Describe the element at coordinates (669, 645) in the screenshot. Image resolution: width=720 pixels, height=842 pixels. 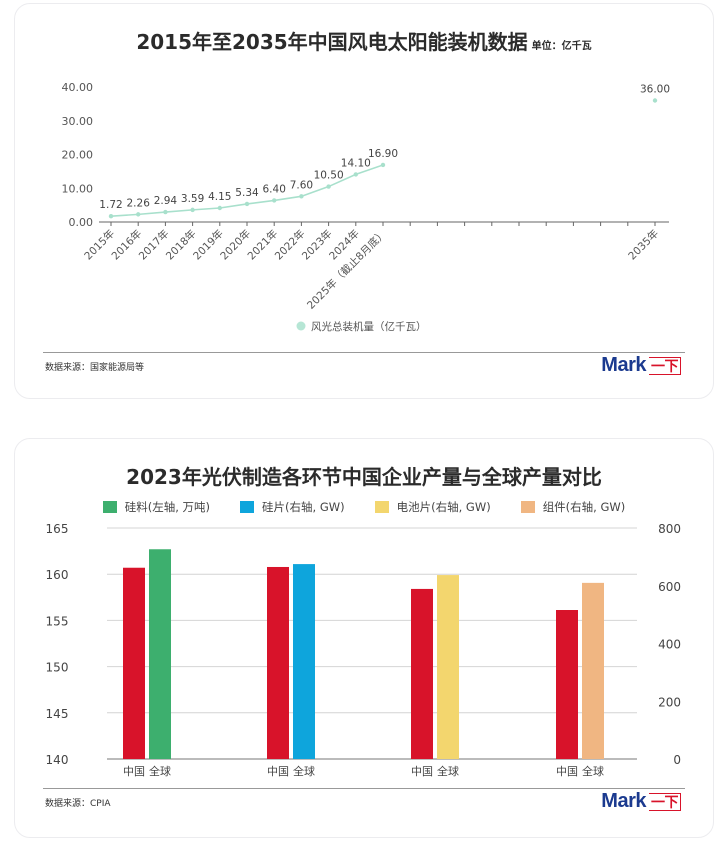
I see `right-y-tick-label: 400` at that location.